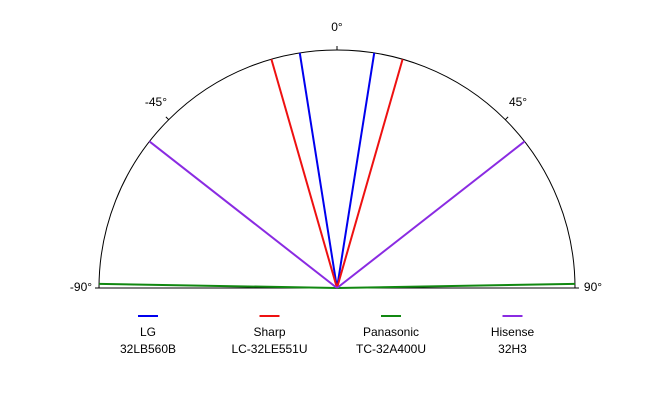 This screenshot has height=402, width=668. What do you see at coordinates (156, 102) in the screenshot?
I see `theta-tick-label: -45°` at bounding box center [156, 102].